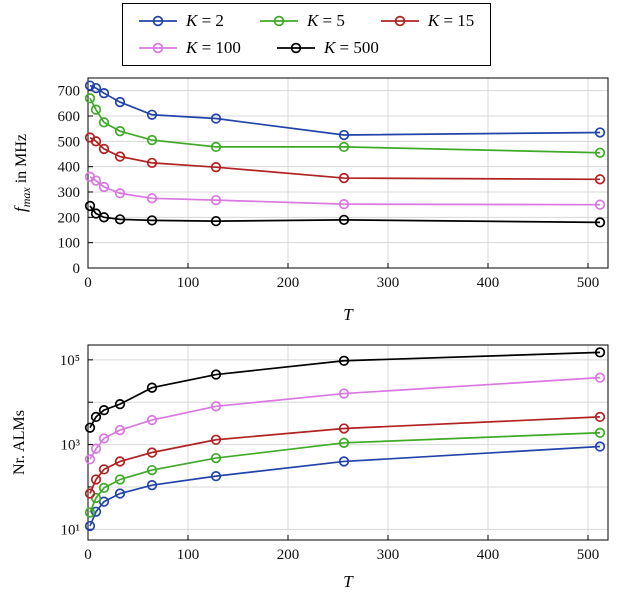  Describe the element at coordinates (69, 92) in the screenshot. I see `y-tick-label: 700` at that location.